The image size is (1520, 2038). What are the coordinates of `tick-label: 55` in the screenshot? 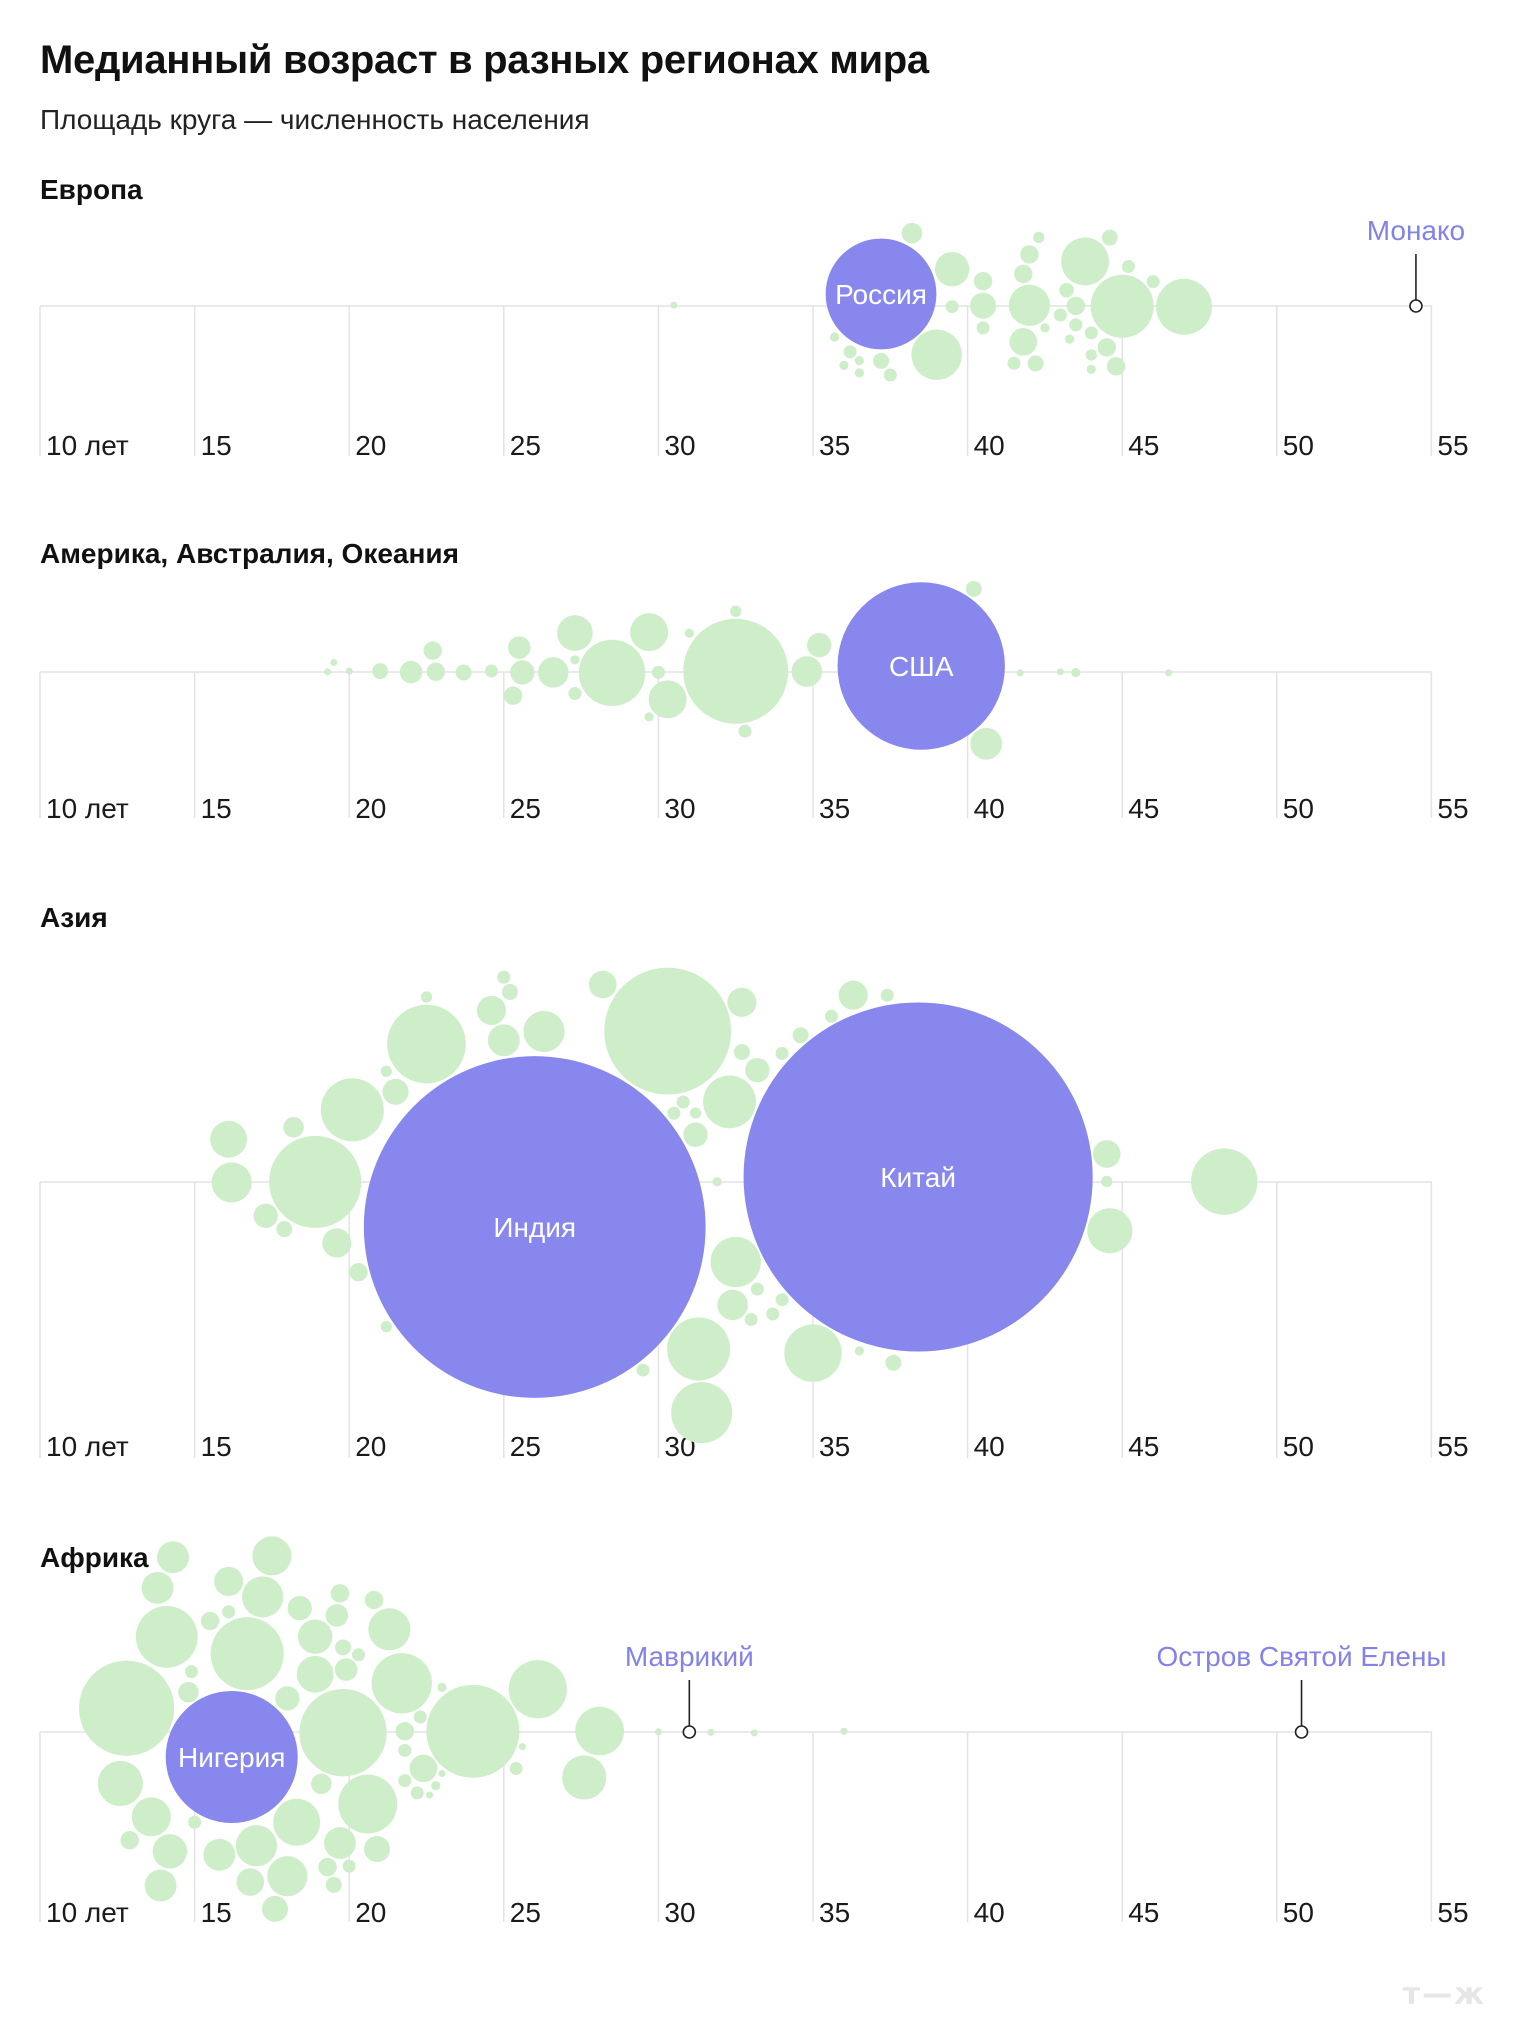 It's located at (1452, 808).